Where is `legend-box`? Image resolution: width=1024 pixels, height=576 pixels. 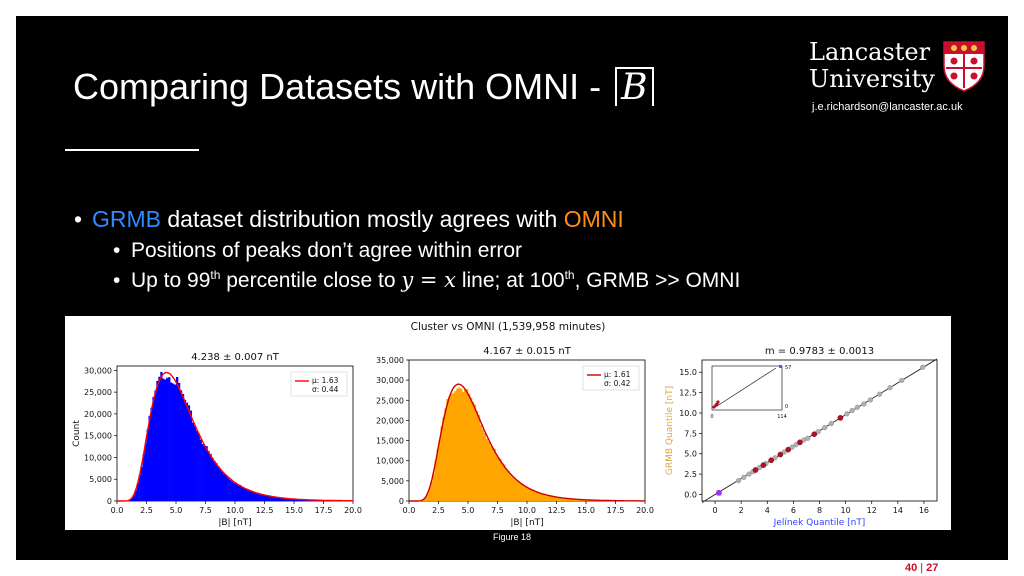 legend-box is located at coordinates (611, 378).